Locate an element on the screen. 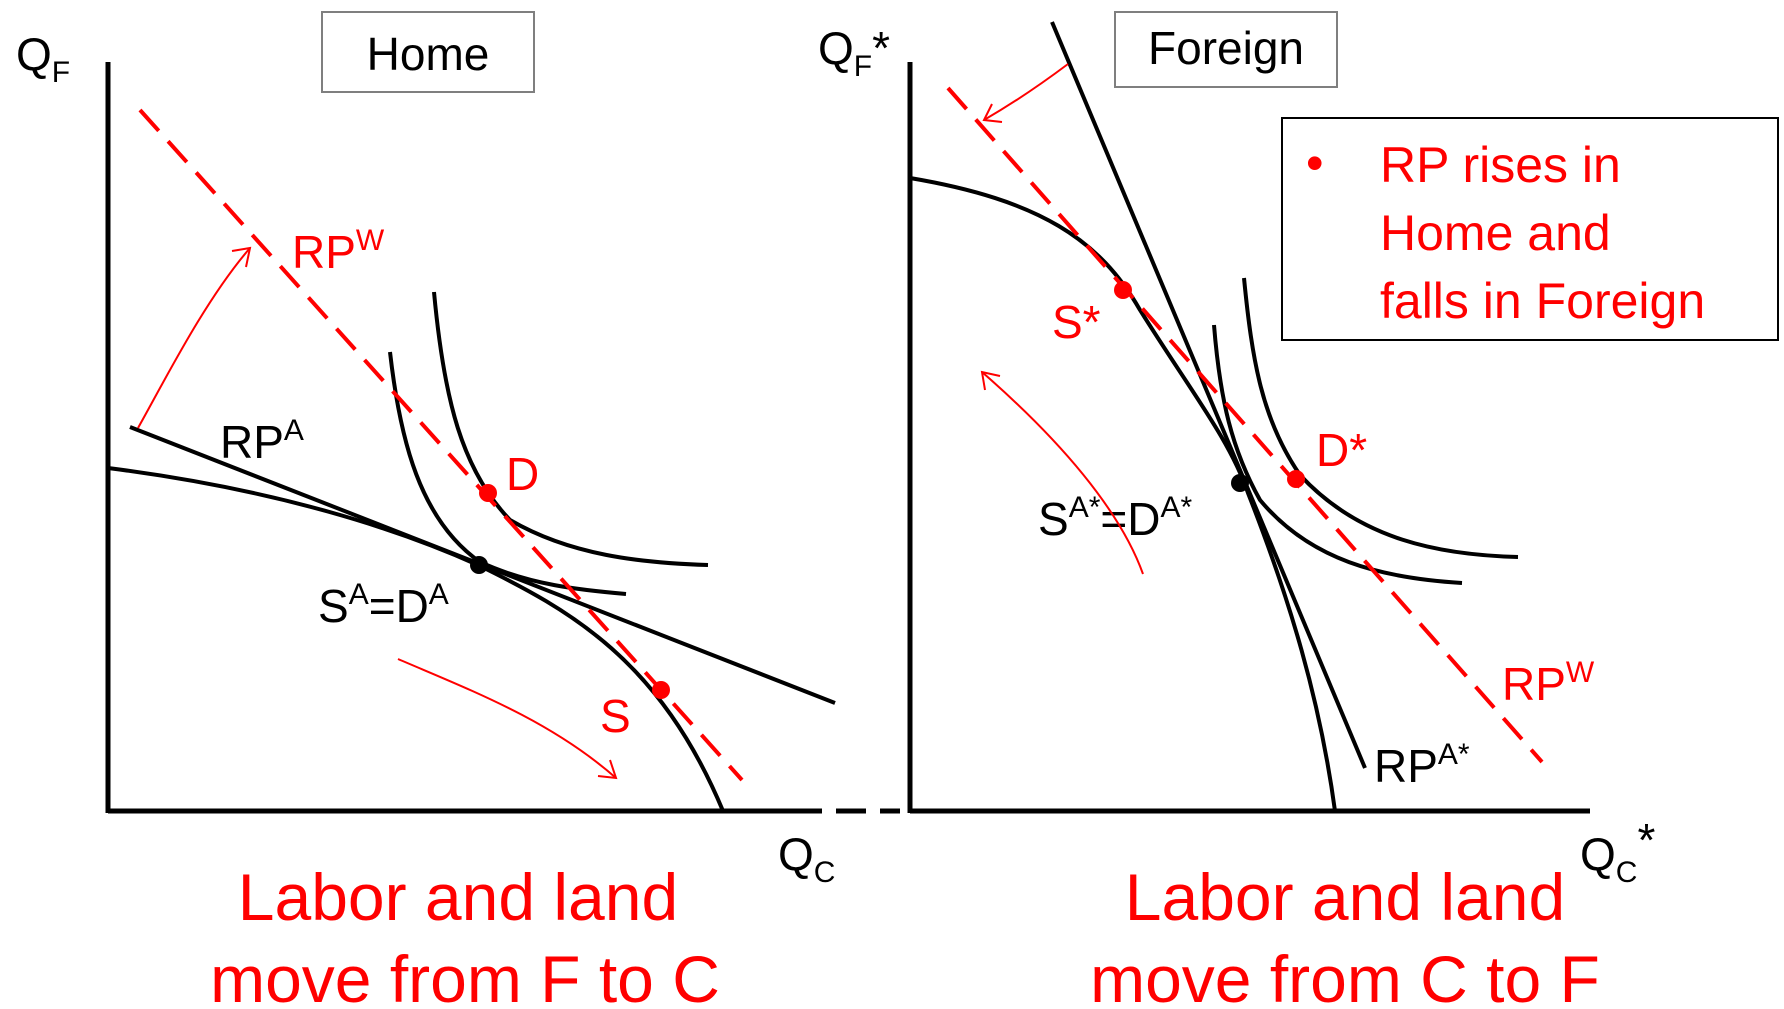 This screenshot has height=1009, width=1784. home-movement-arrow is located at coordinates (507, 718).